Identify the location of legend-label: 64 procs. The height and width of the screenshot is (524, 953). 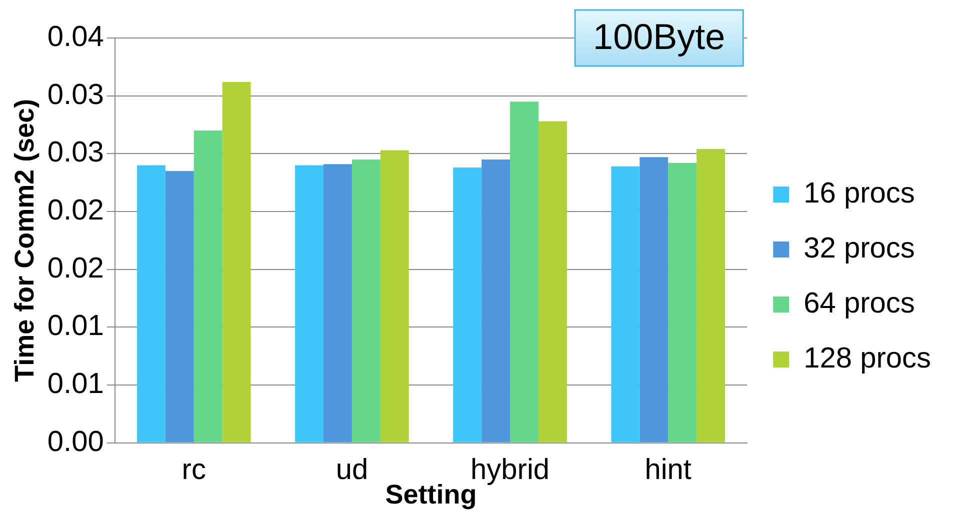
(859, 304).